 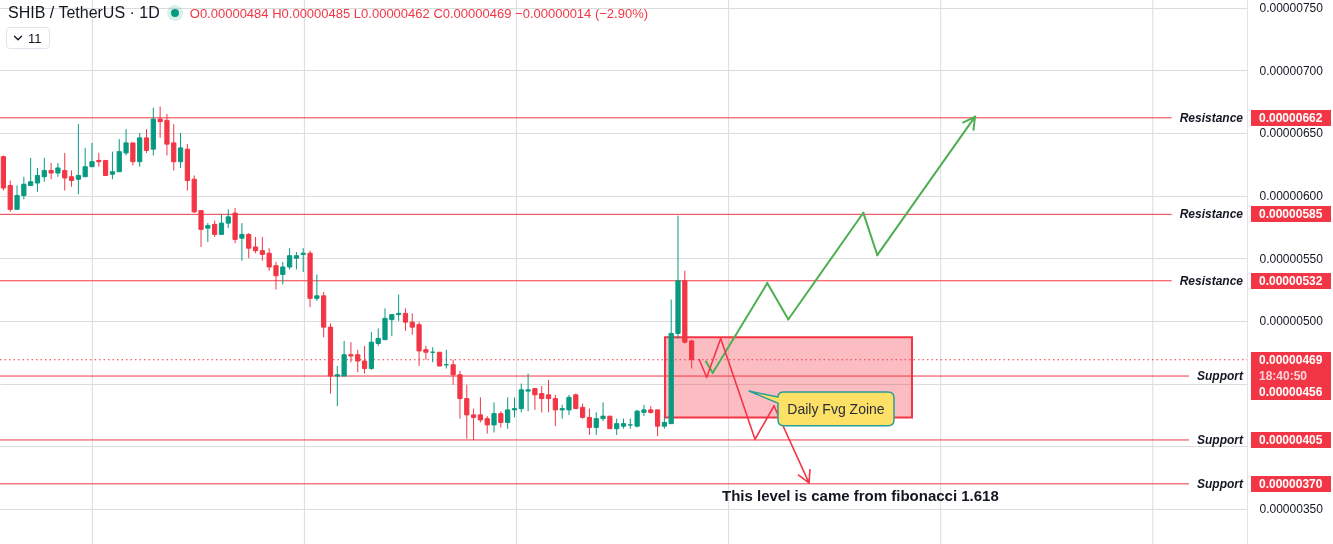 What do you see at coordinates (1291, 70) in the screenshot?
I see `y-tick-label: 0.00000700` at bounding box center [1291, 70].